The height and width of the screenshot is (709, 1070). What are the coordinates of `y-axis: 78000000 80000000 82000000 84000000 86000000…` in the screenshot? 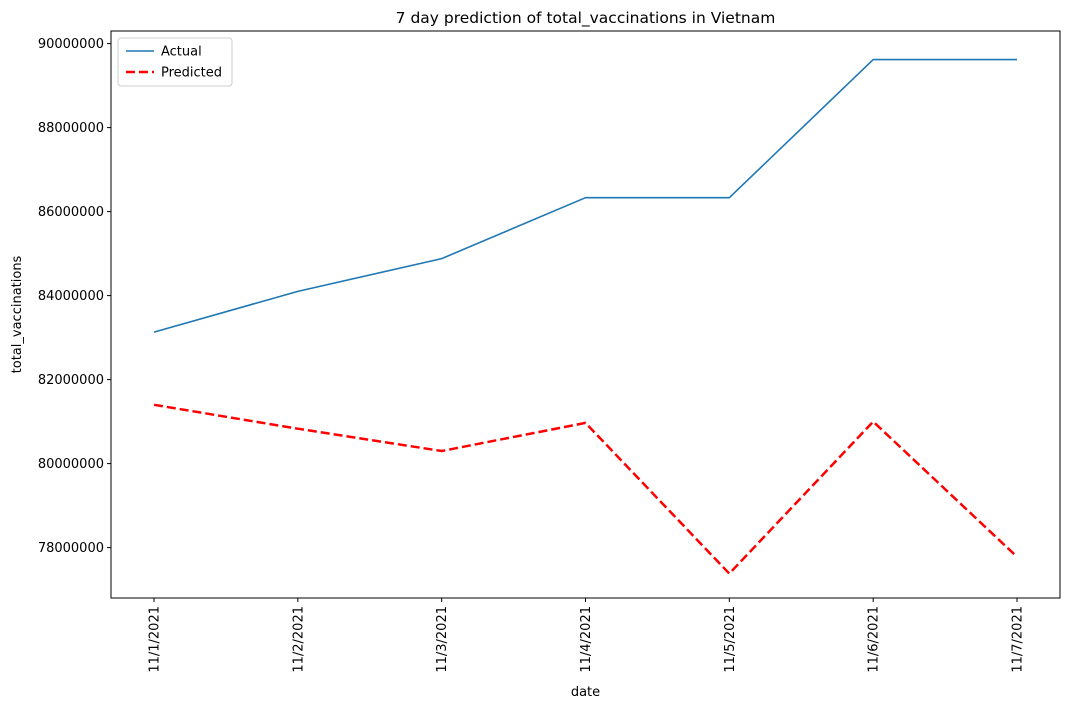 It's located at (74, 296).